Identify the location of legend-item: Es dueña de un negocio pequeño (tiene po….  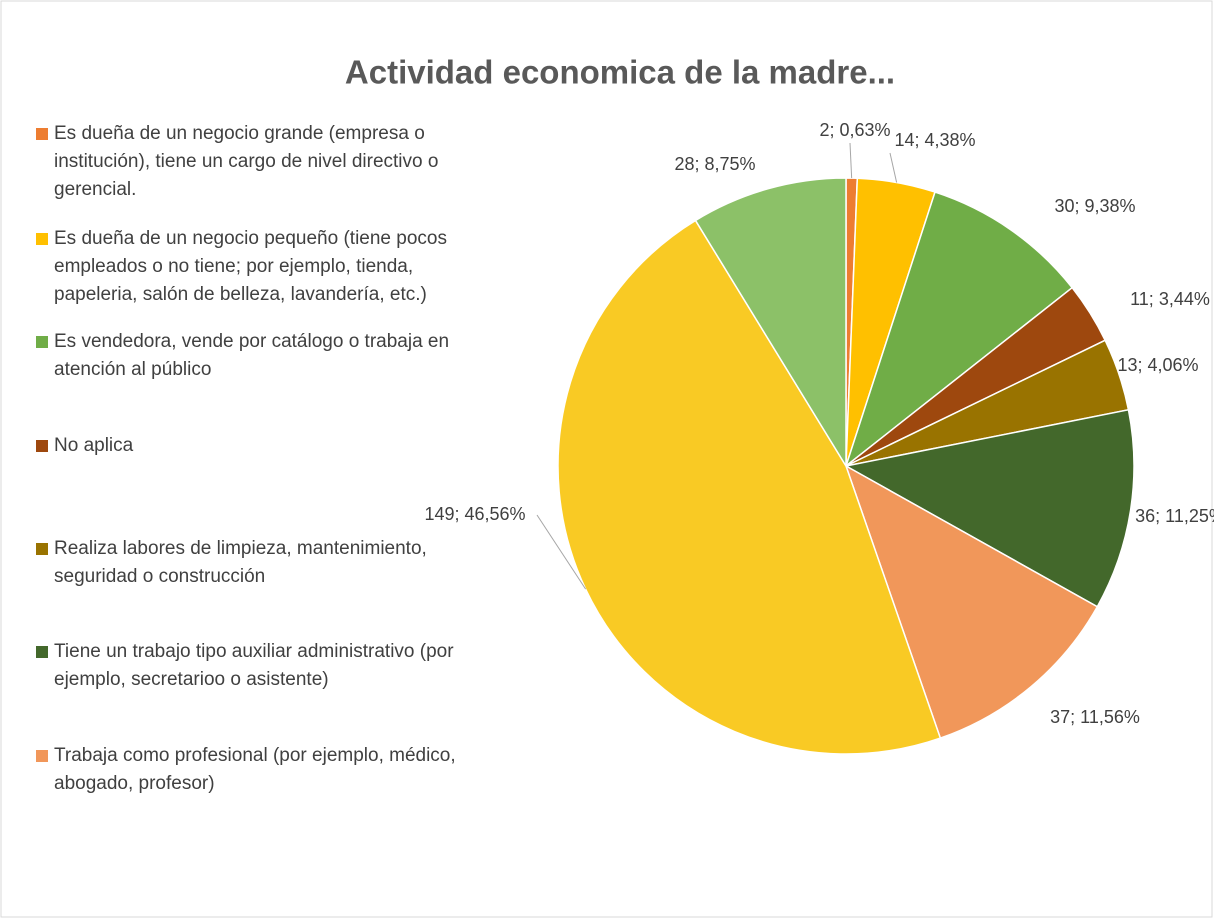
(266, 267).